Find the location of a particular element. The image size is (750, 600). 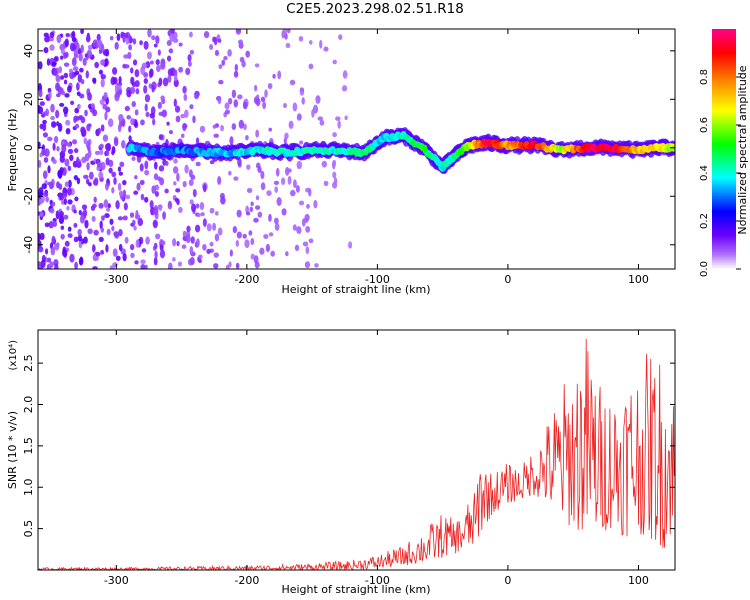

y-tick-label: 20 is located at coordinates (28, 99).